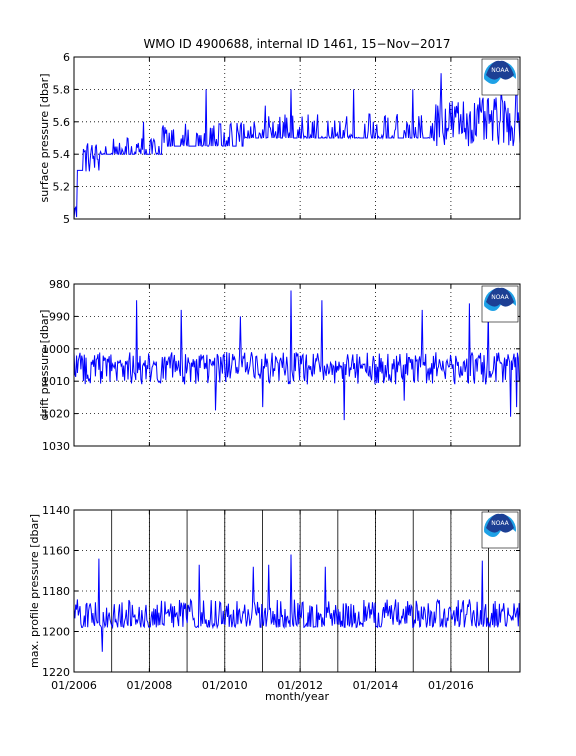 This screenshot has width=576, height=756. I want to click on x-axis-label: month/year, so click(297, 696).